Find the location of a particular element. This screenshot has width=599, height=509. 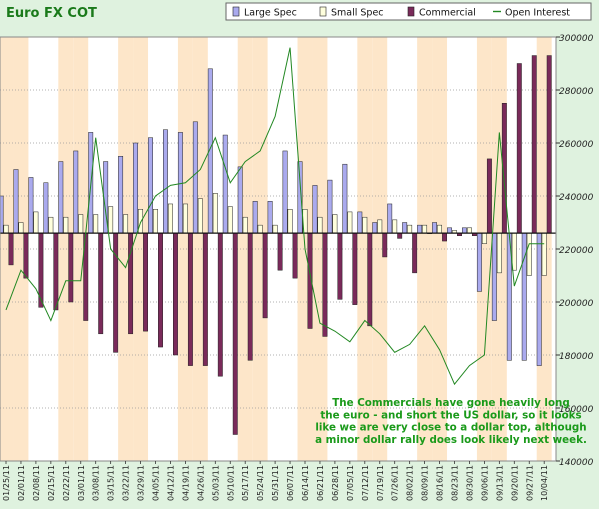

y-tick-label: 300000 is located at coordinates (576, 39).